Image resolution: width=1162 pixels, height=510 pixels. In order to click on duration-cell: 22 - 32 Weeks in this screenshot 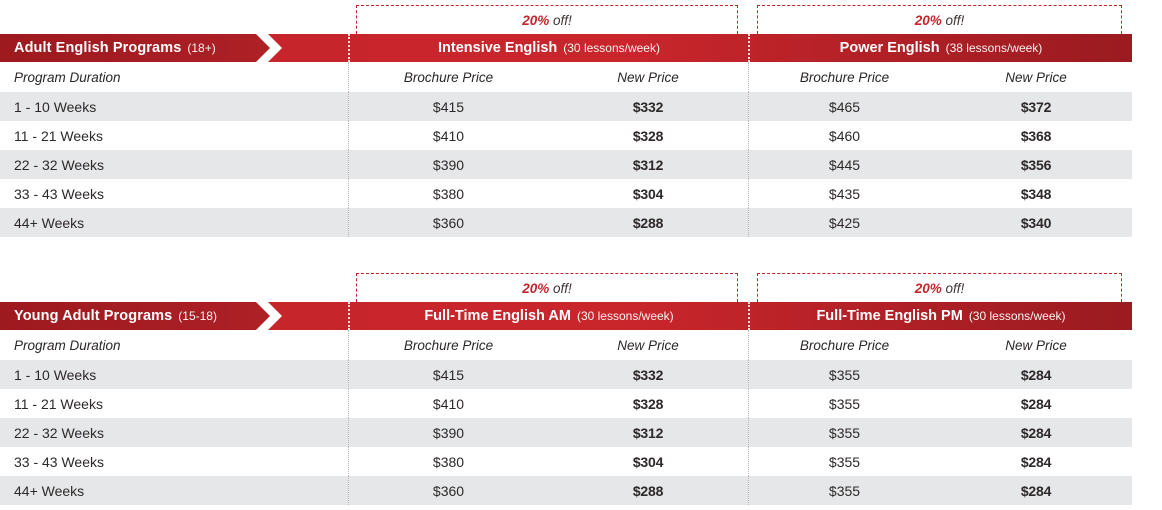, I will do `click(59, 432)`.